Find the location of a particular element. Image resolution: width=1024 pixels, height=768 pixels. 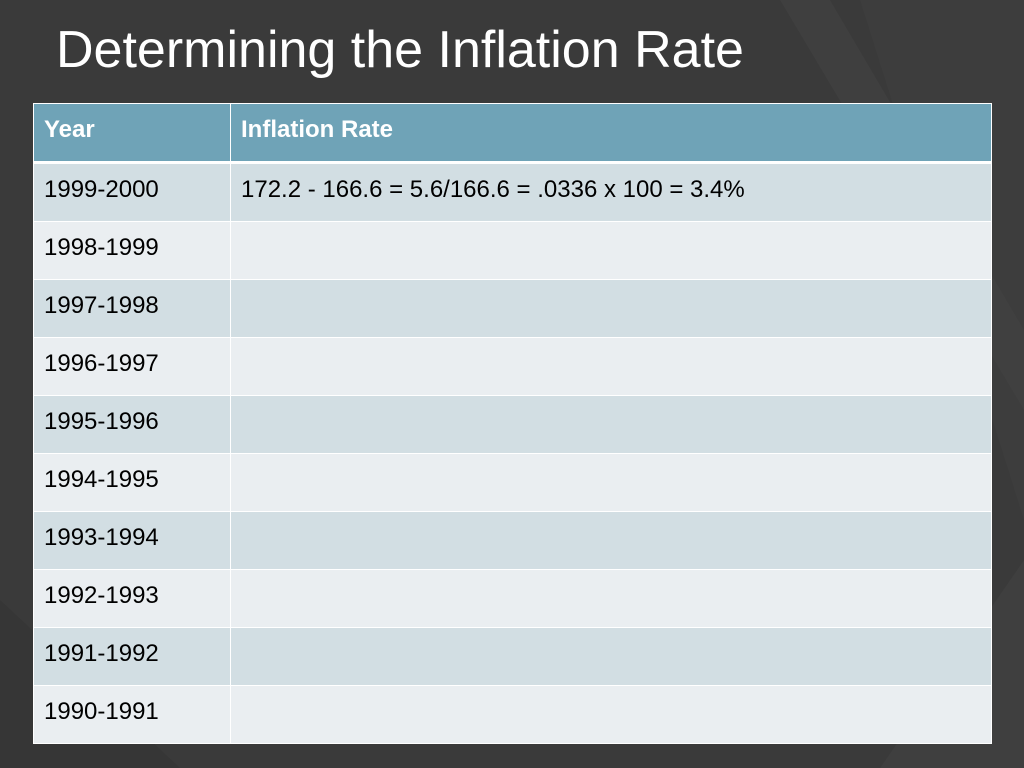

table-row: 1993-1994 is located at coordinates (512, 540).